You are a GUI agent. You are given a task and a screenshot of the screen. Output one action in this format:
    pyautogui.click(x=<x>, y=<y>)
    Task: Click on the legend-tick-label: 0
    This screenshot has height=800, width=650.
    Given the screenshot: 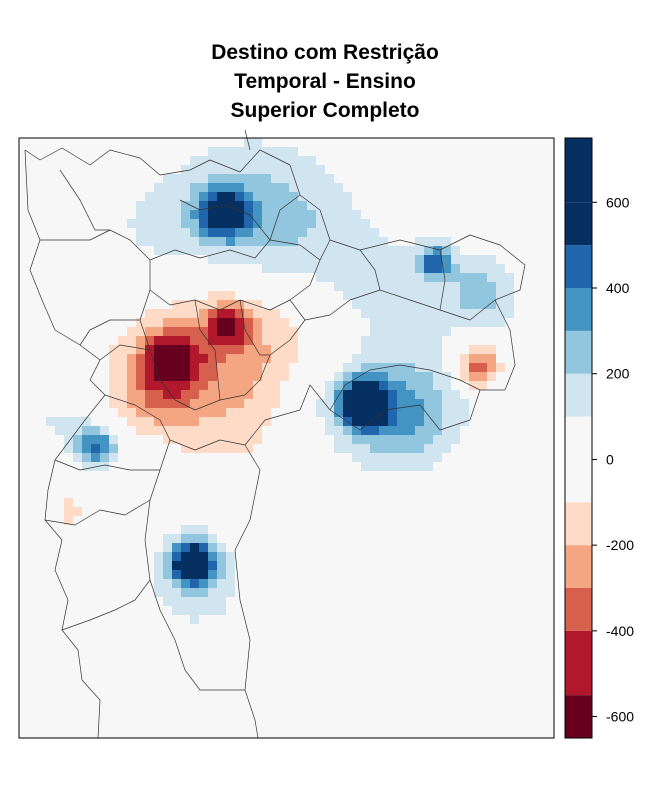 What is the action you would take?
    pyautogui.click(x=610, y=459)
    